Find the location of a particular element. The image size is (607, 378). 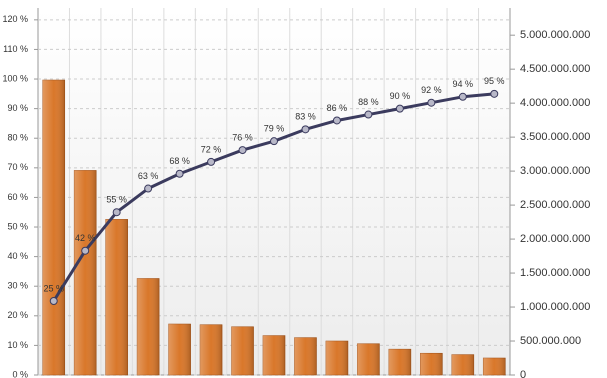

y-tick-label: 40 % is located at coordinates (17, 256).